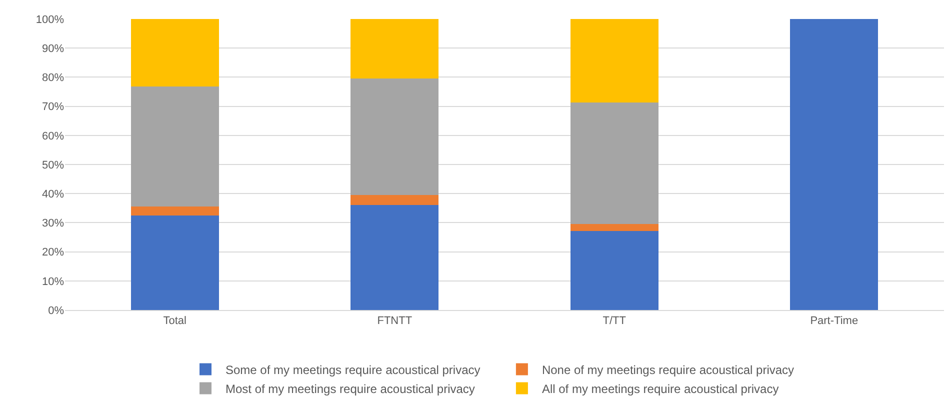  I want to click on x-tick-label: Part-Time, so click(834, 321).